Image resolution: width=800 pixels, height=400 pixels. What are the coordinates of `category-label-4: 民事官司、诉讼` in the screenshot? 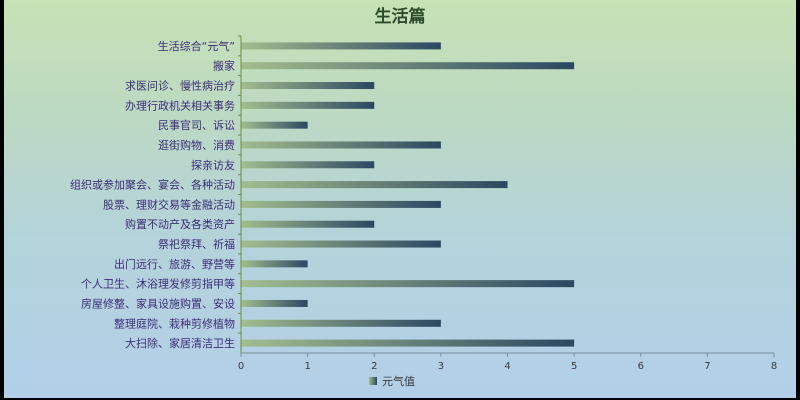 It's located at (196, 125).